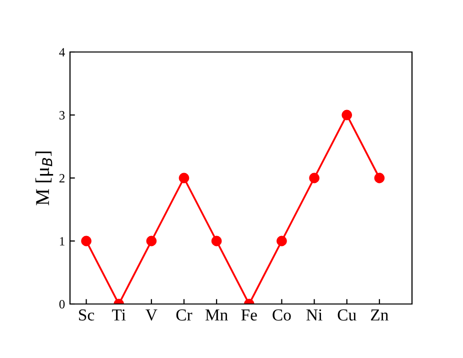 The image size is (463, 358). What do you see at coordinates (62, 115) in the screenshot?
I see `y-tick-label: 3` at bounding box center [62, 115].